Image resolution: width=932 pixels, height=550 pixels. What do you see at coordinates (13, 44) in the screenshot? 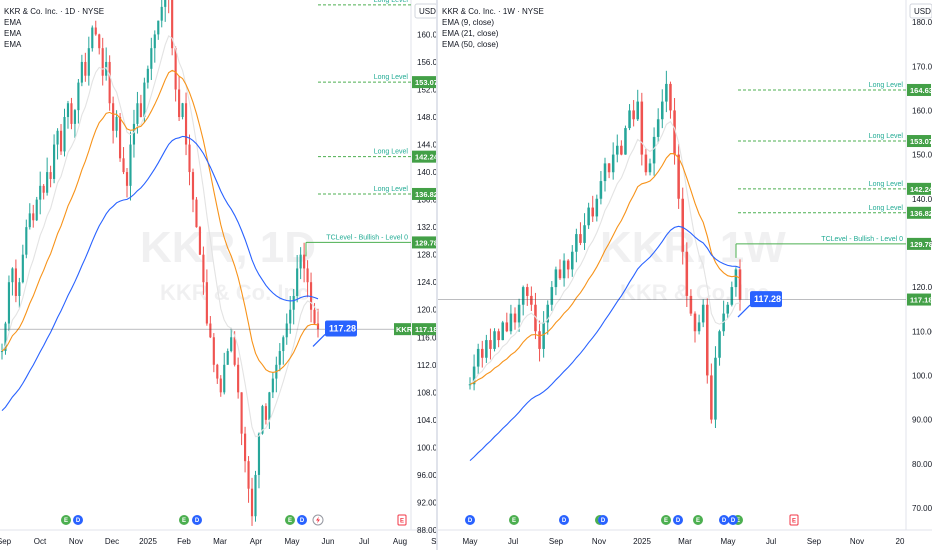
I see `legend-indicator-ema-3: EMA` at bounding box center [13, 44].